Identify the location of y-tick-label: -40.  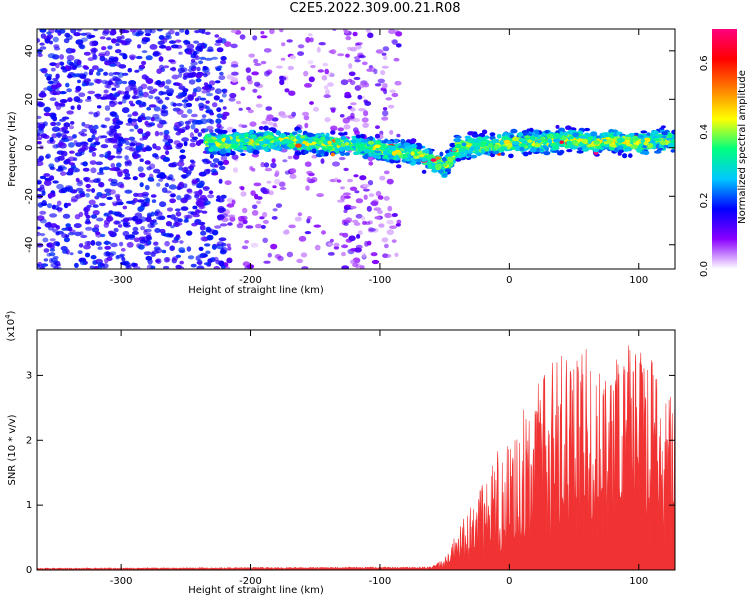
(29, 245).